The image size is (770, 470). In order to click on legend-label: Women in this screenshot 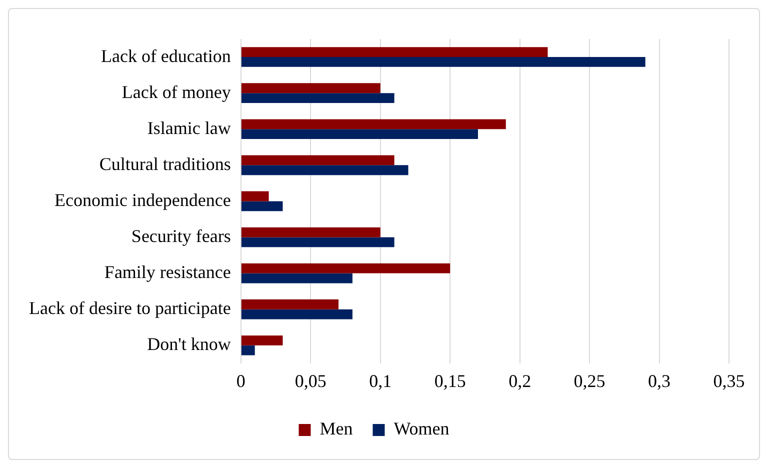, I will do `click(422, 428)`.